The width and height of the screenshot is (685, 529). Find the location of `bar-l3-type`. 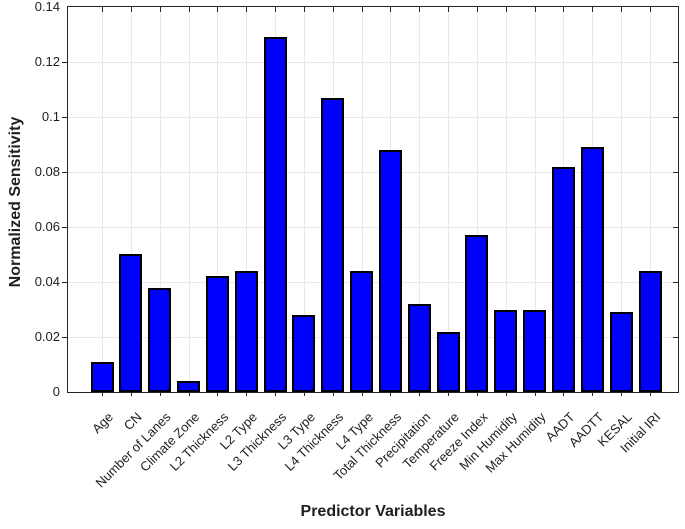

bar-l3-type is located at coordinates (304, 353).